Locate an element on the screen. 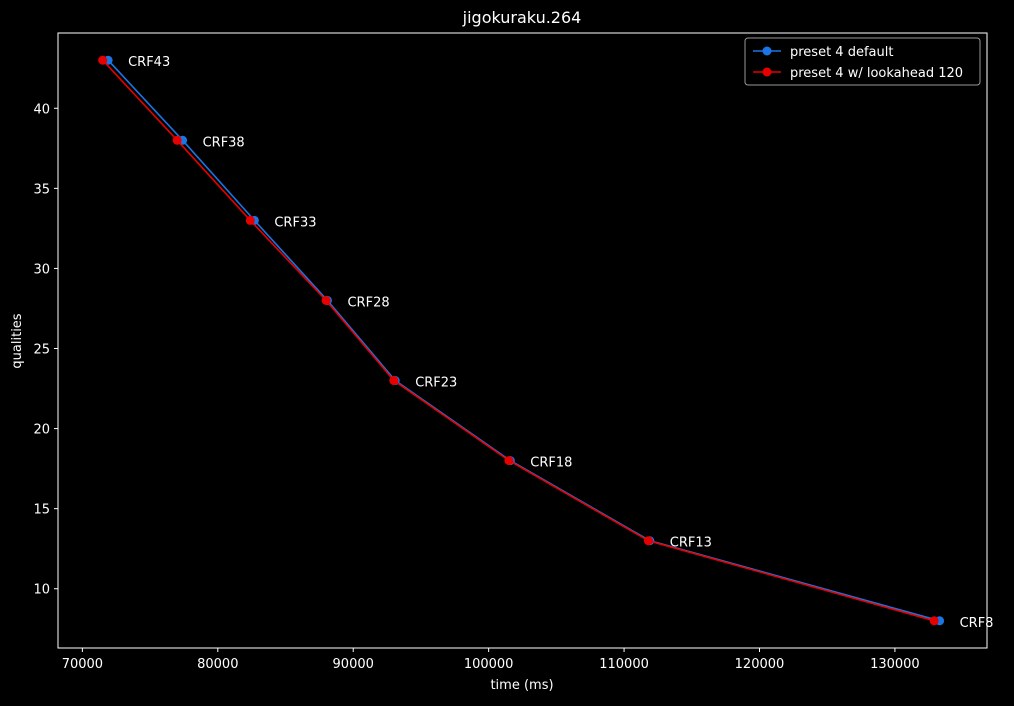 The width and height of the screenshot is (1014, 706). y-tick-label: 20 is located at coordinates (41, 430).